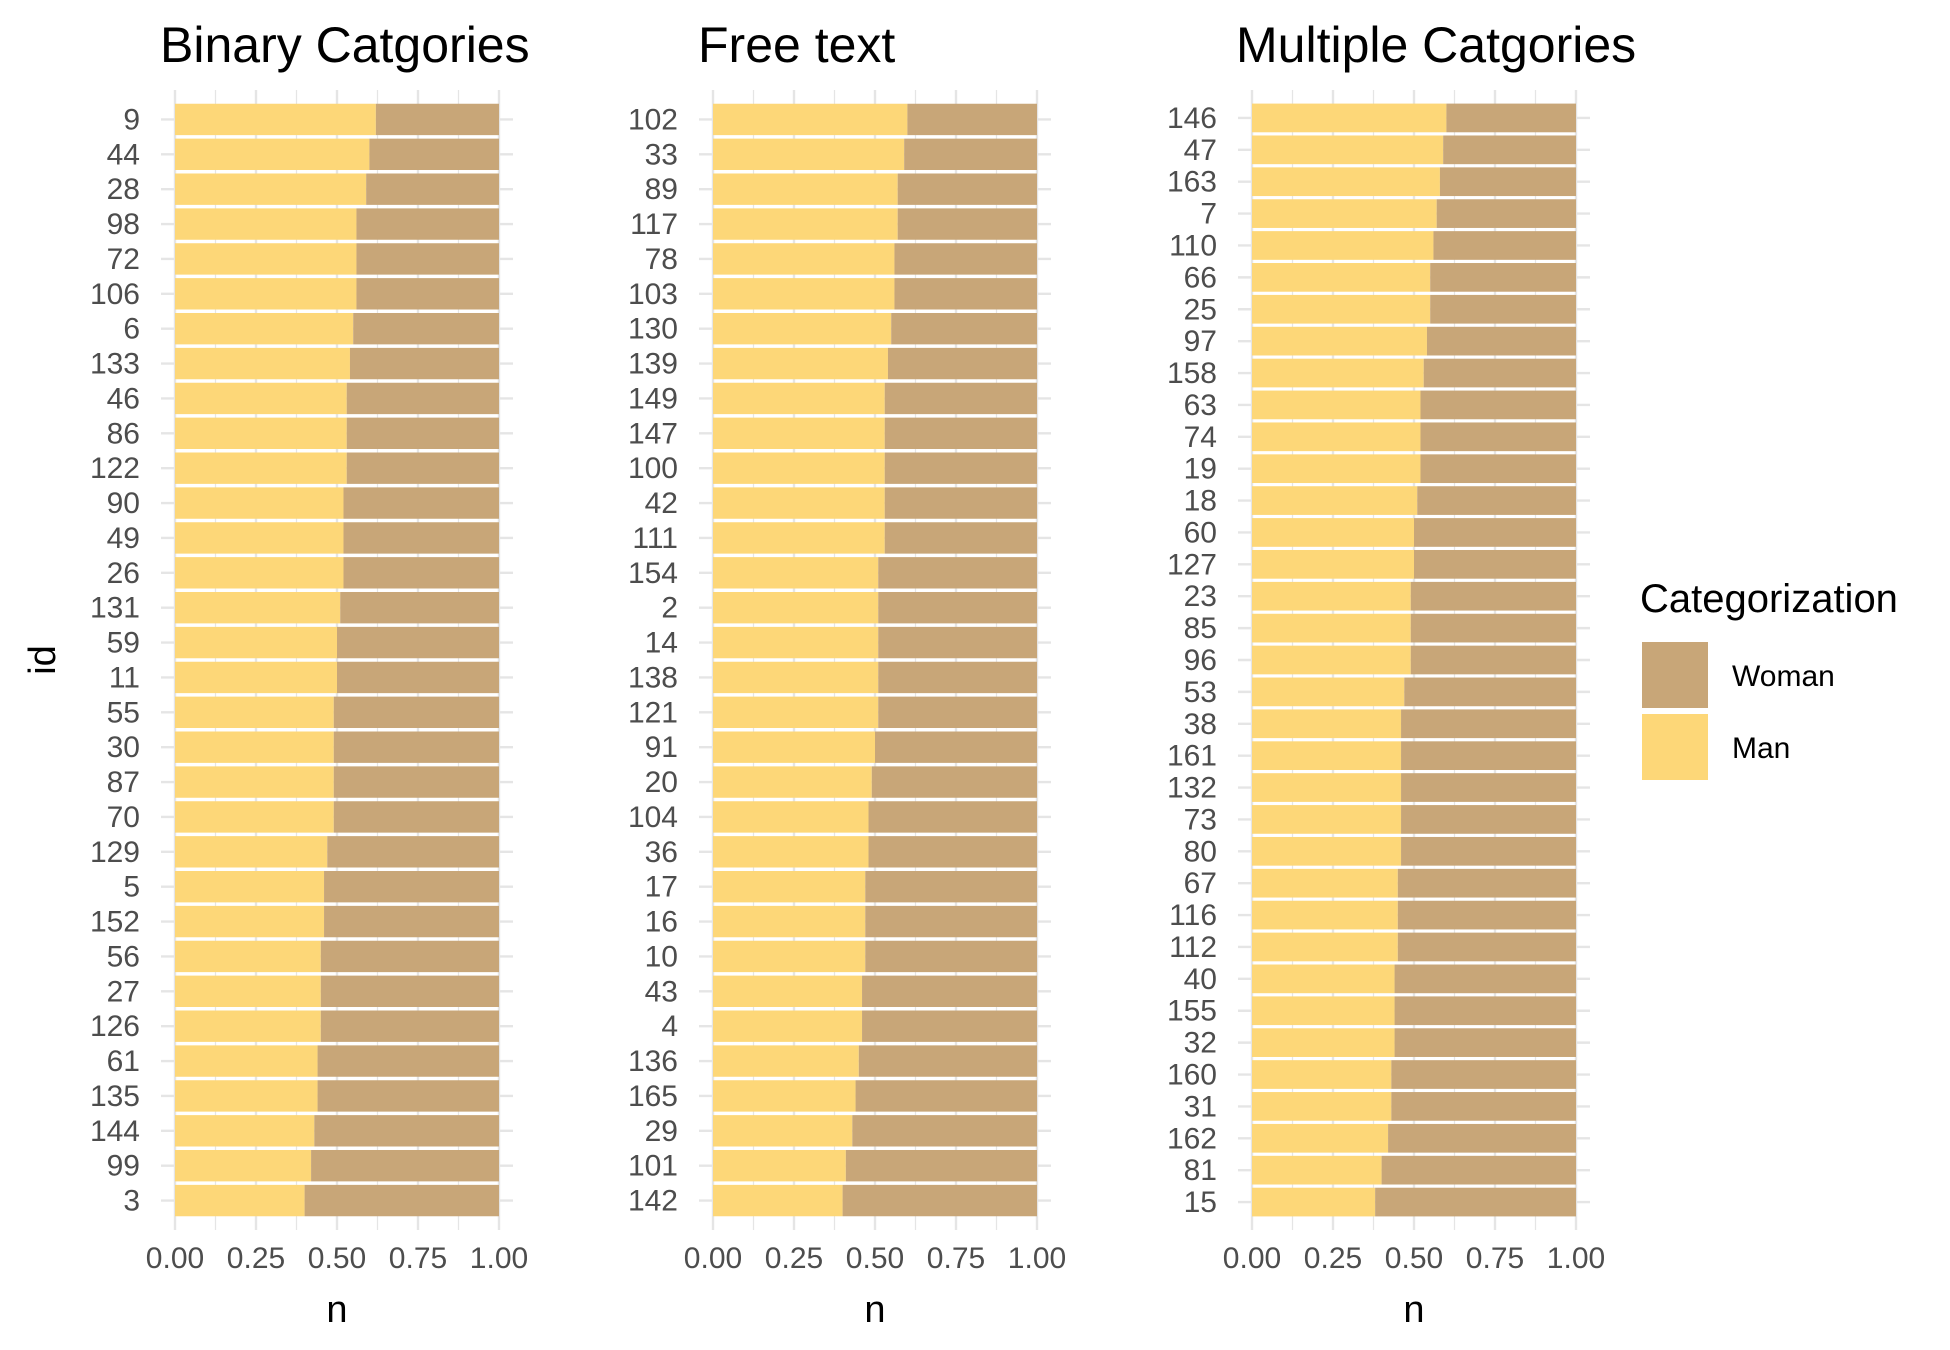  Describe the element at coordinates (1192, 1138) in the screenshot. I see `y-tick-label: 162` at that location.